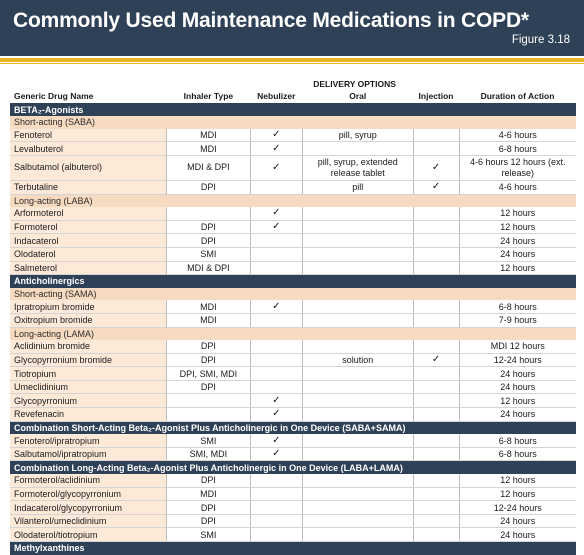 This screenshot has width=584, height=555. I want to click on col-generic-drug-name: Generic Drug Name, so click(88, 97).